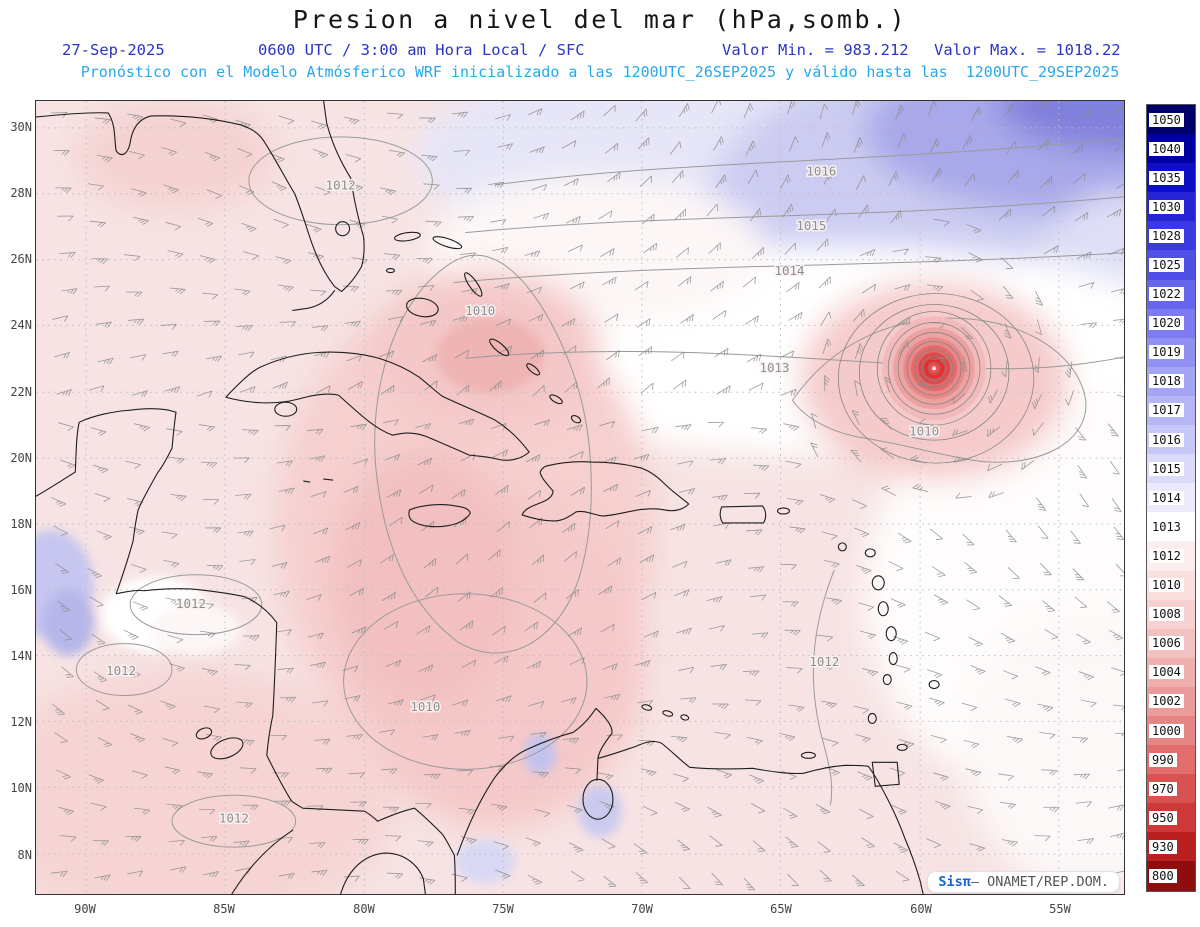  I want to click on colorbar-cell: 950, so click(1171, 818).